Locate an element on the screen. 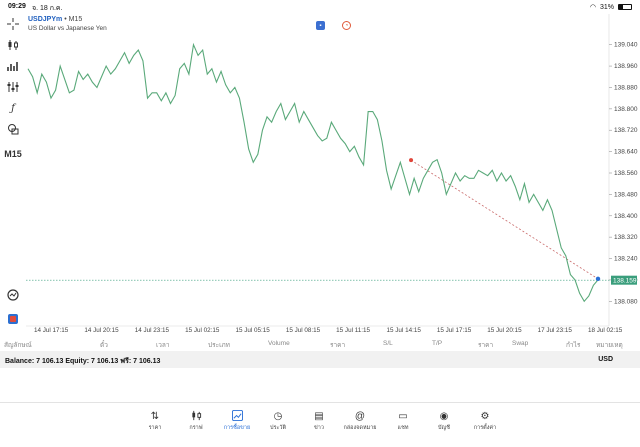 This screenshot has height=447, width=640. symbol-name: USDJPYm is located at coordinates (45, 19).